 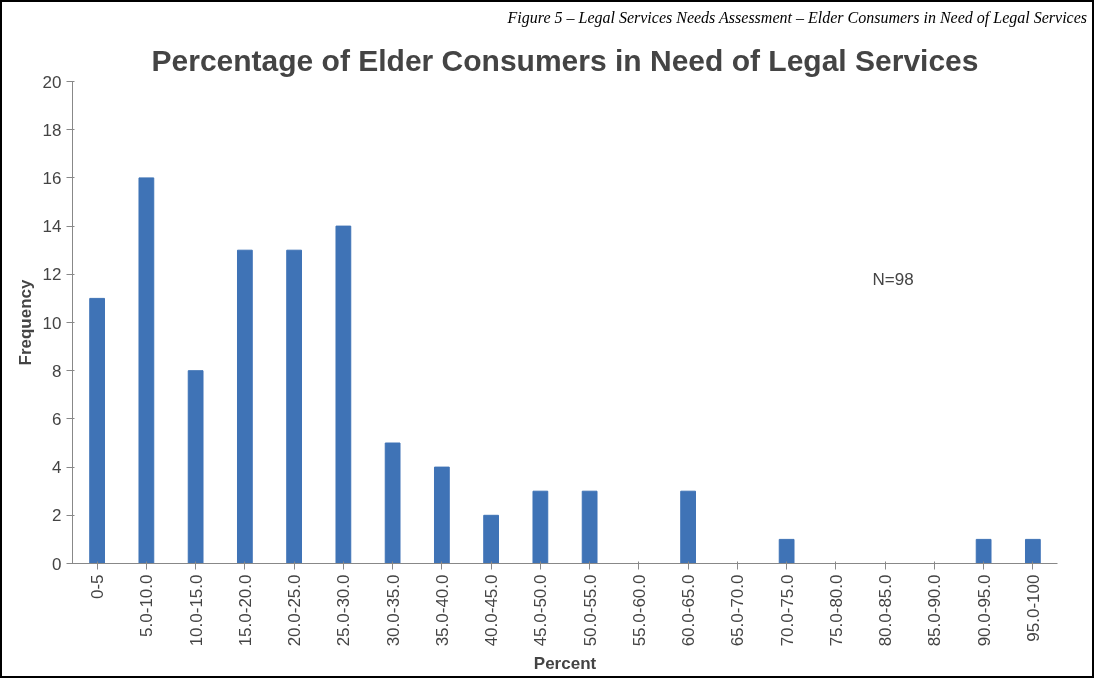 I want to click on x-tick-label: 95.0-100, so click(x=1033, y=608).